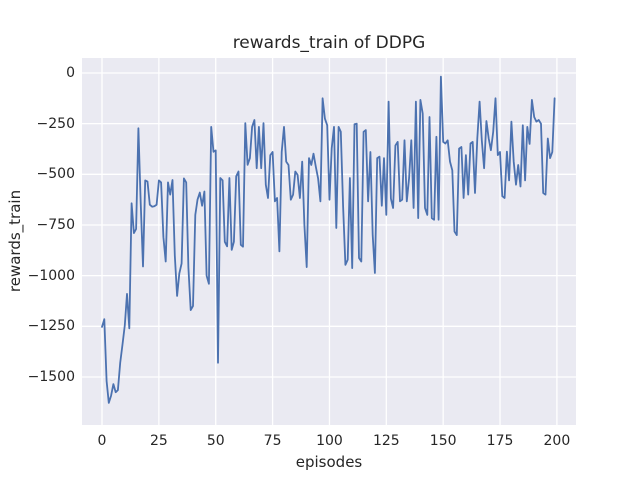  I want to click on x-tick-label: 125, so click(386, 441).